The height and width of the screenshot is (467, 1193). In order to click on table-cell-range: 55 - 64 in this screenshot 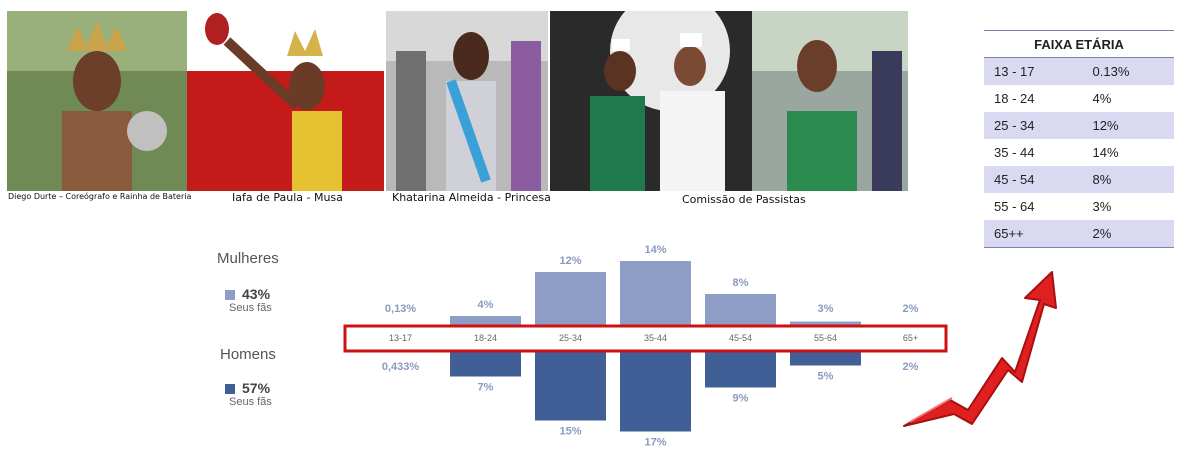, I will do `click(1014, 206)`.